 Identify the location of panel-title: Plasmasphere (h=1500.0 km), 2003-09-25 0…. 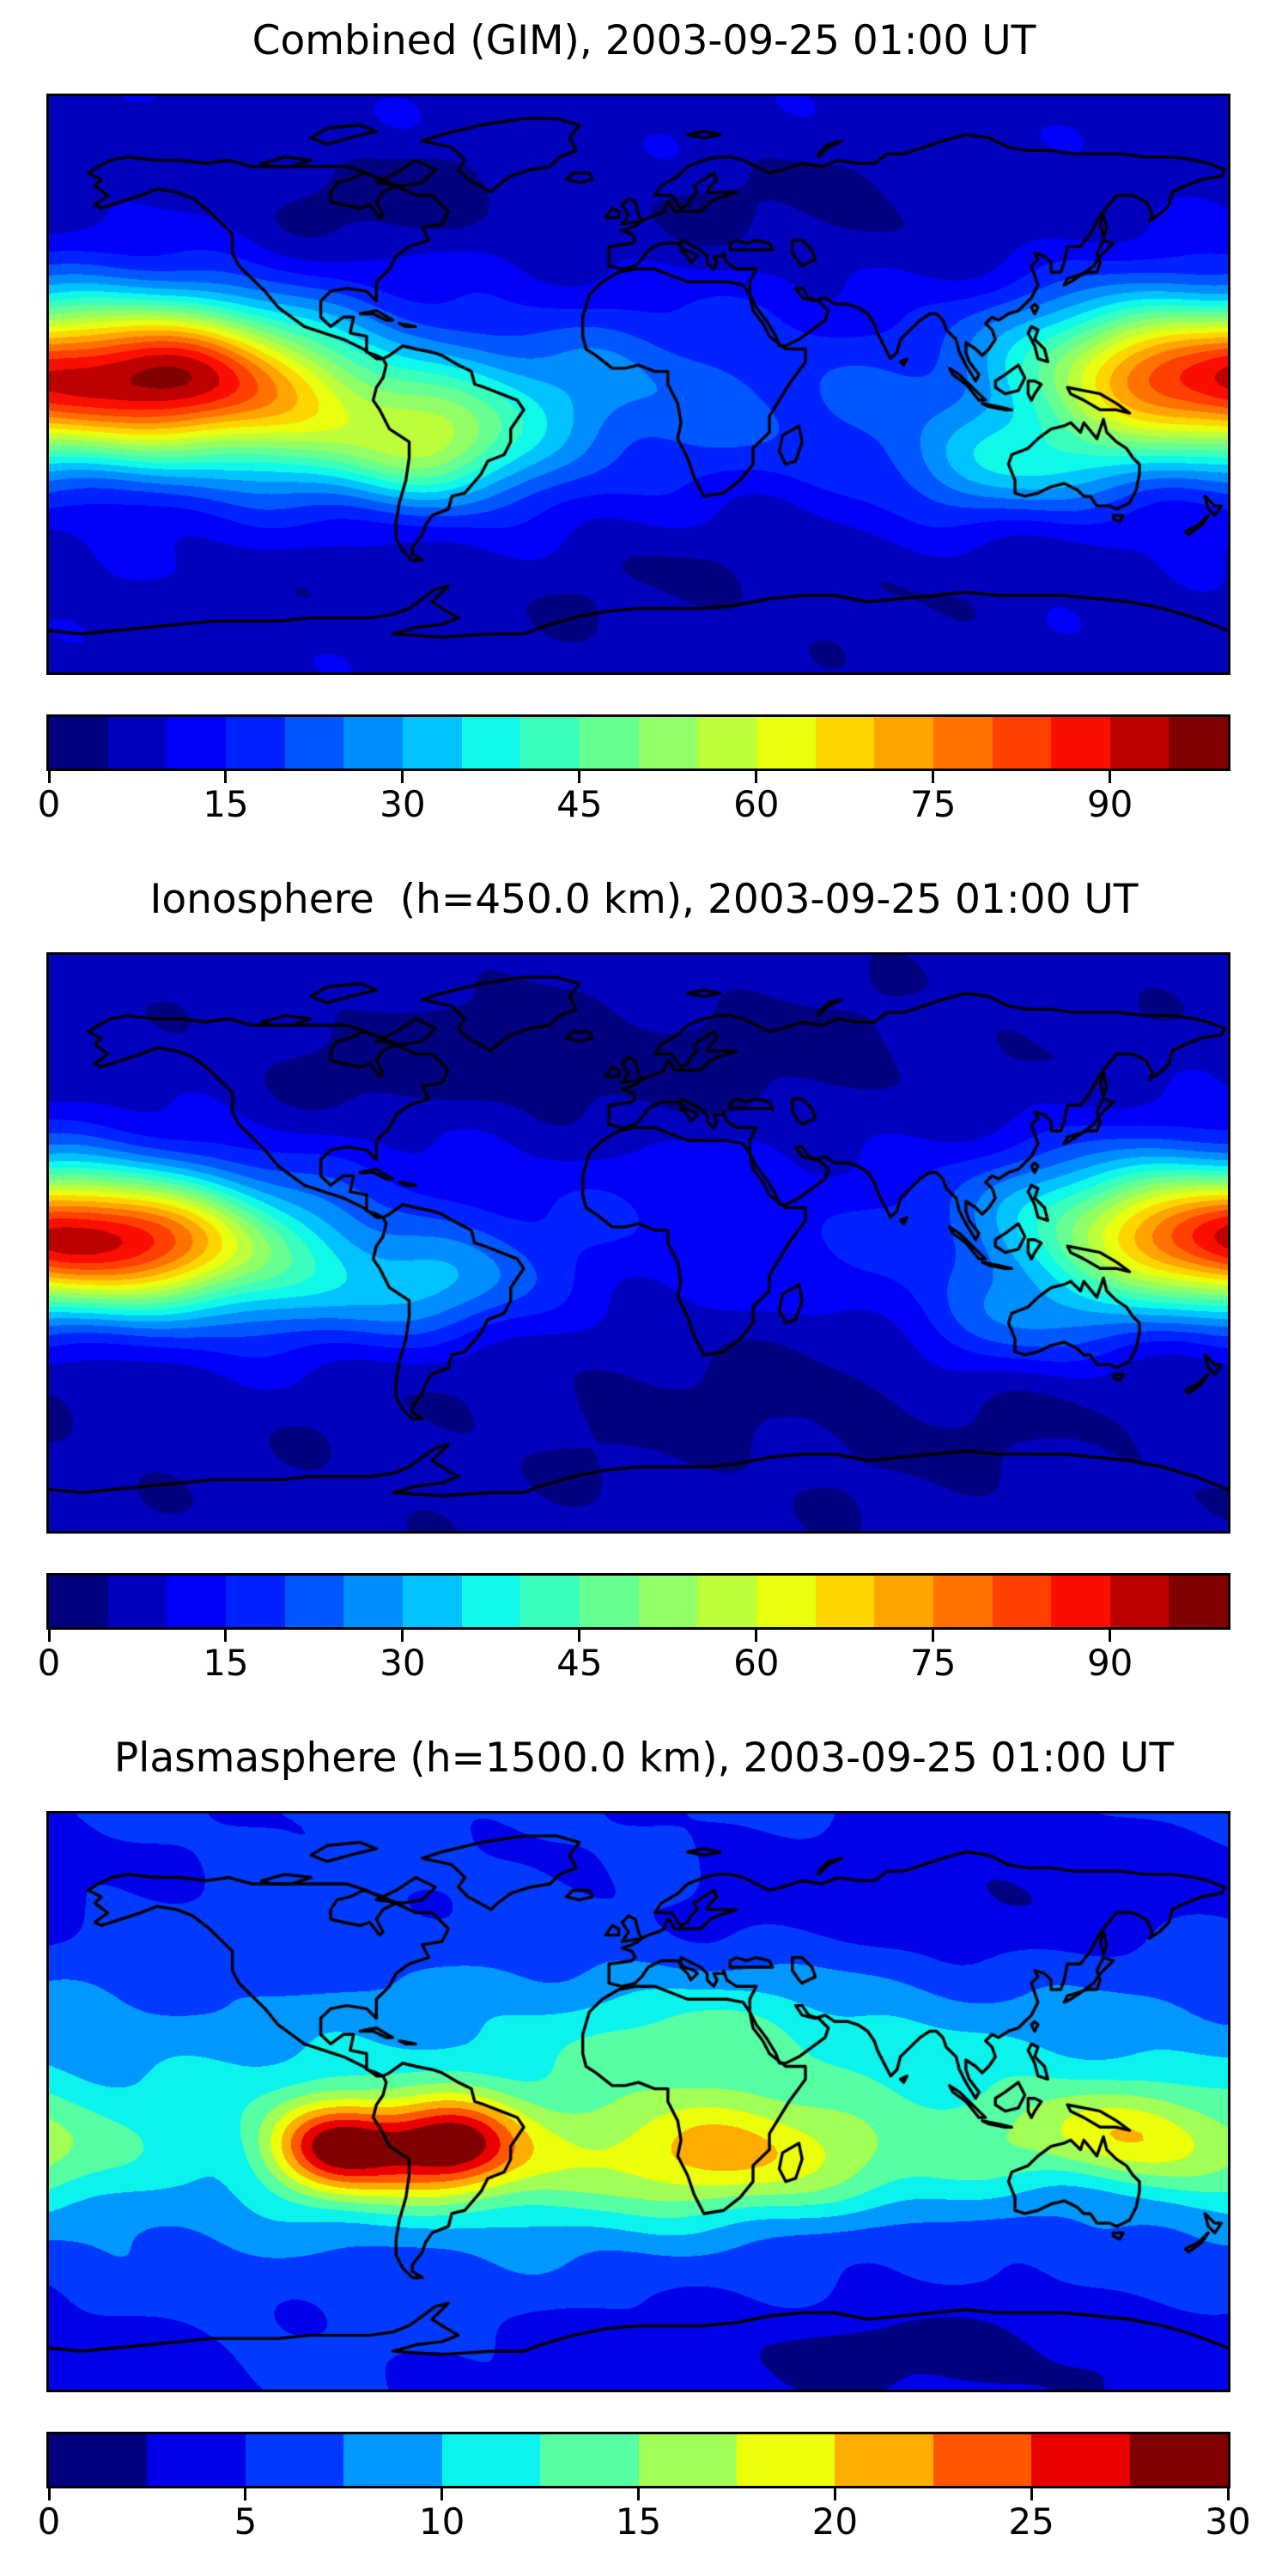
(644, 1759).